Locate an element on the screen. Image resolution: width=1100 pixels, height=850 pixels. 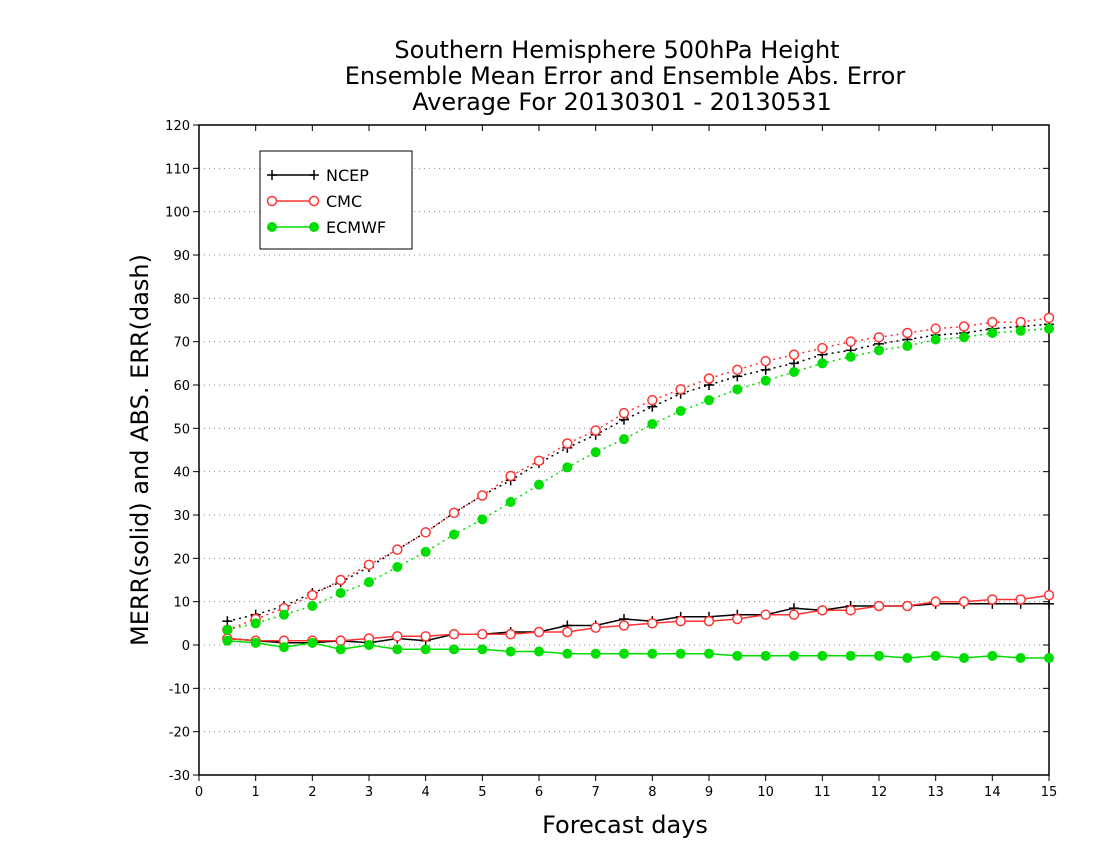
y-tick-label: -20 is located at coordinates (179, 733).